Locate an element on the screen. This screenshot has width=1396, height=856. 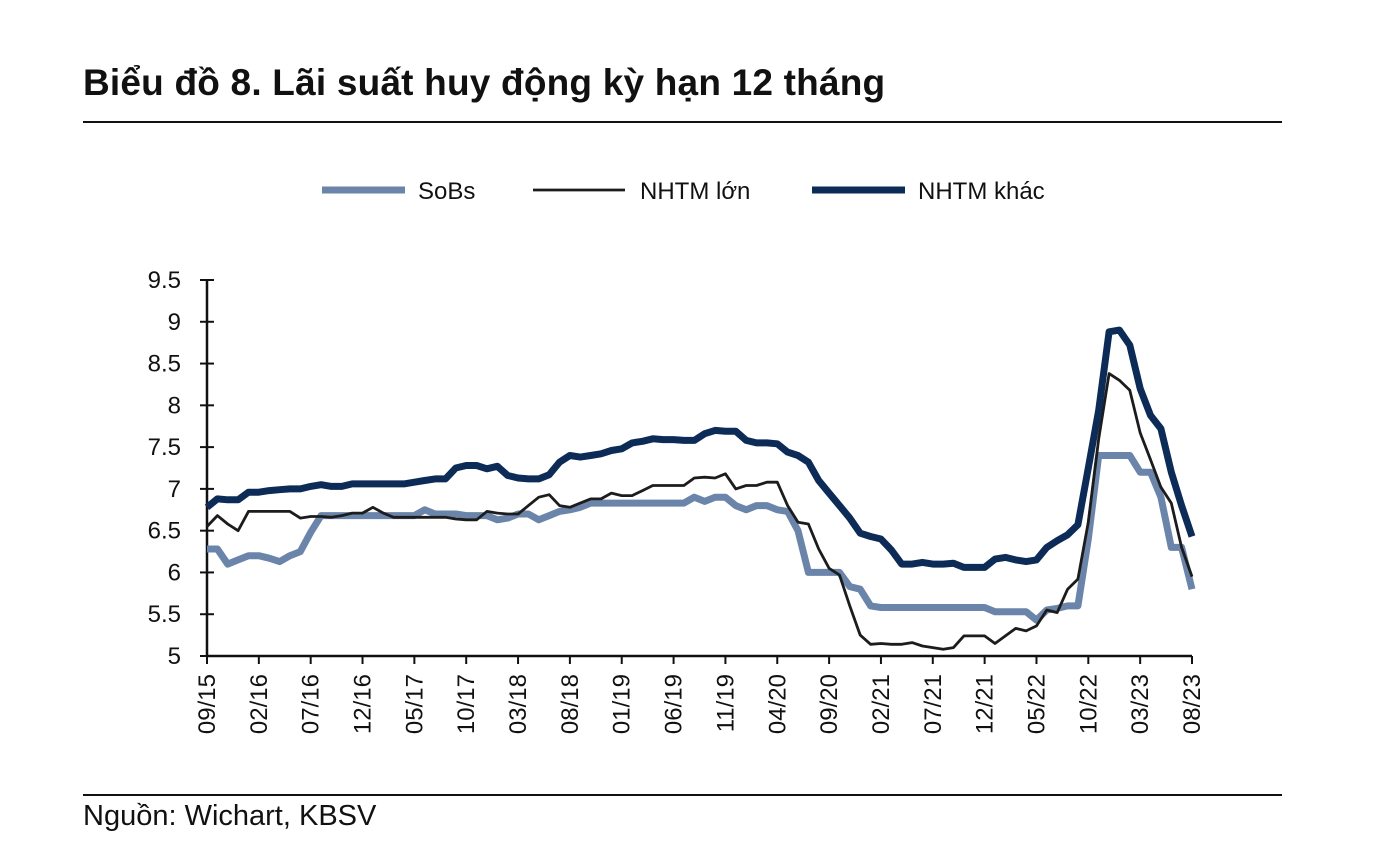
legend: SoBs NHTM lớn NHTM khác is located at coordinates (683, 191).